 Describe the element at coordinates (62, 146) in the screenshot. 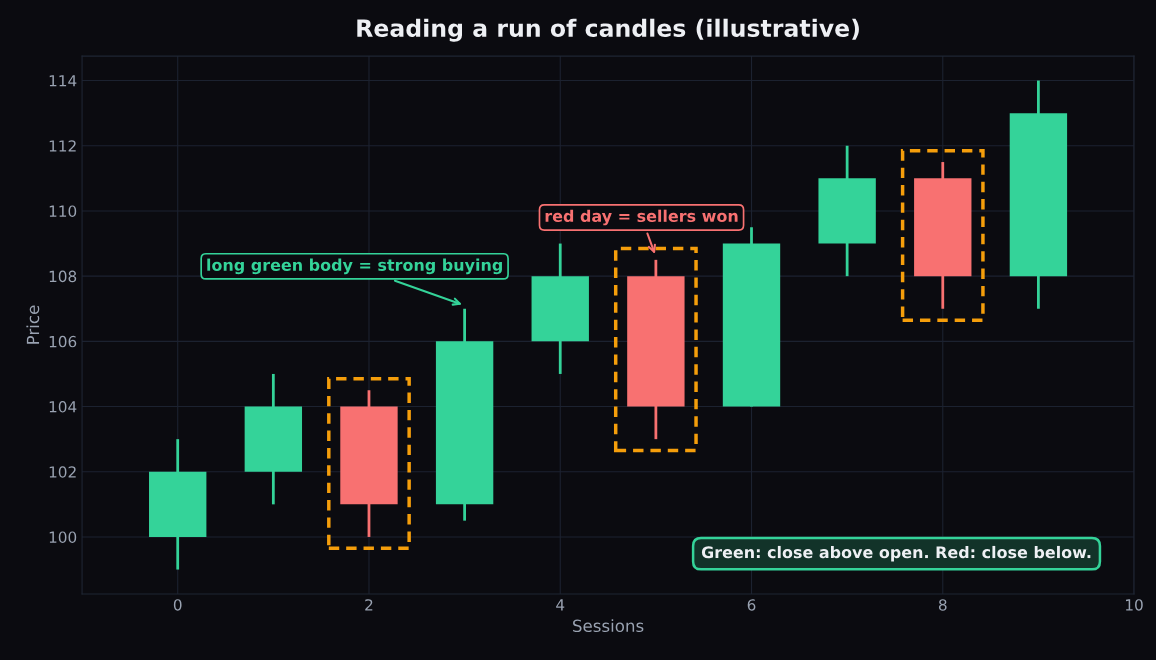

I see `y-tick-label: 112` at that location.